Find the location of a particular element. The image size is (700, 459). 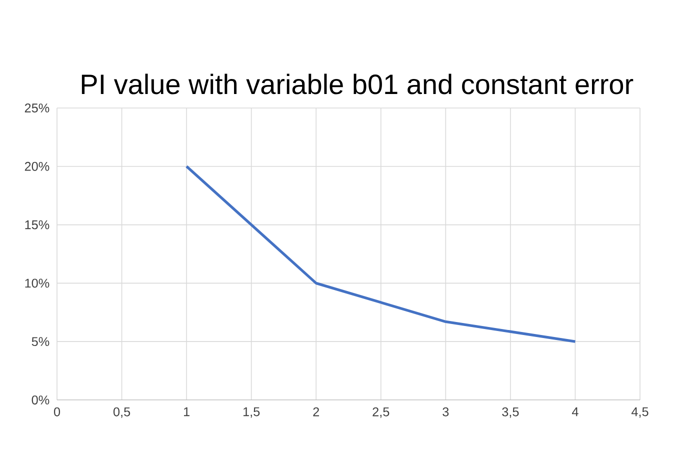

x-tick-label: 3 is located at coordinates (445, 411).